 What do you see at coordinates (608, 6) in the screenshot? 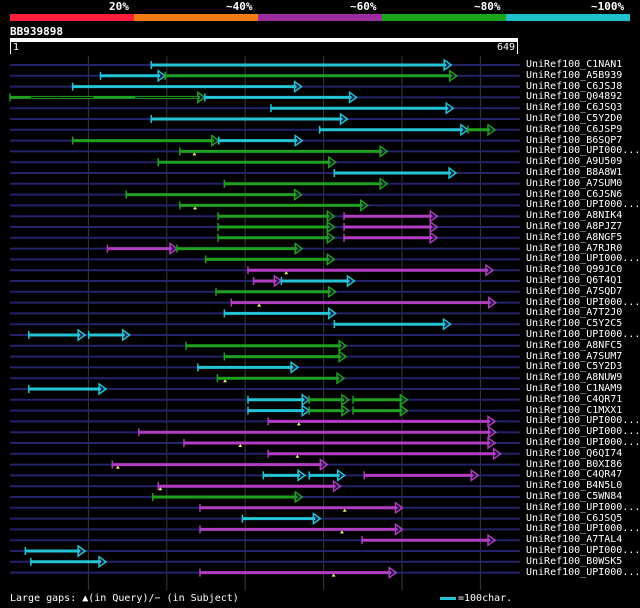
I see `legend-label-5: ~100%` at bounding box center [608, 6].